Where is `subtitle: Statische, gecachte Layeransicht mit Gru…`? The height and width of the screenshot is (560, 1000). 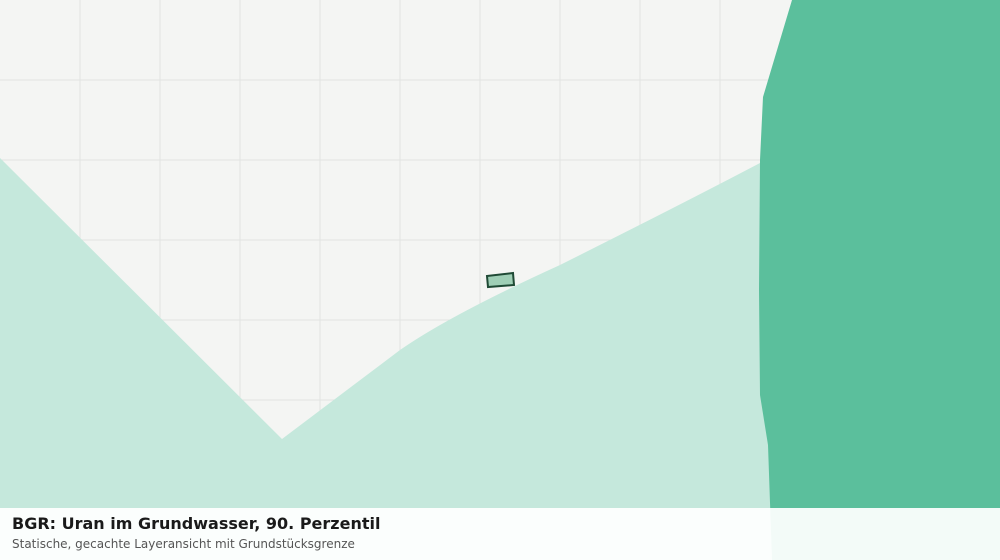 subtitle: Statische, gecachte Layeransicht mit Gru… is located at coordinates (183, 544).